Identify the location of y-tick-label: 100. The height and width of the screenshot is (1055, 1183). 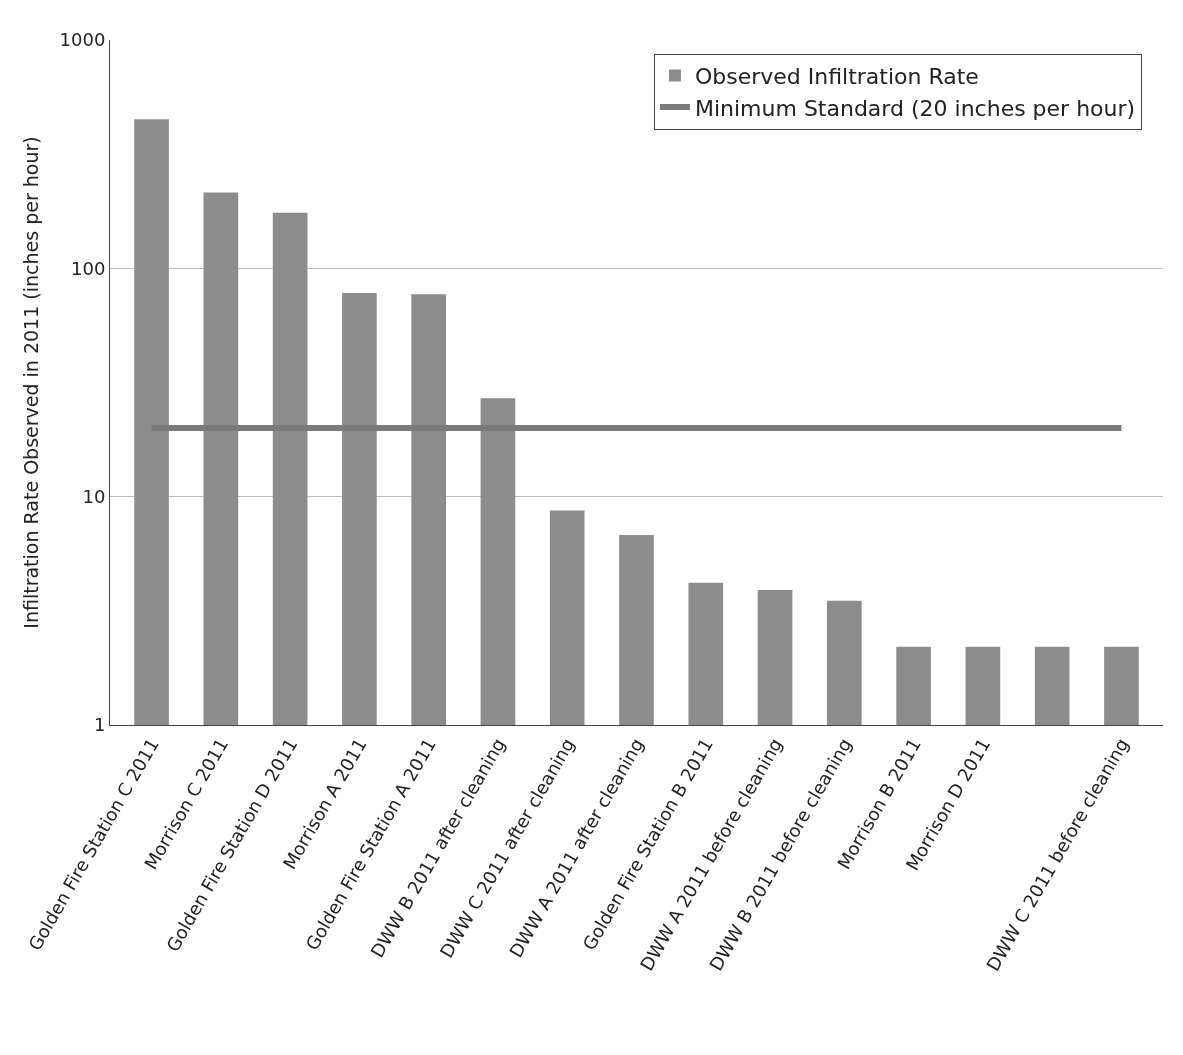
(88, 268).